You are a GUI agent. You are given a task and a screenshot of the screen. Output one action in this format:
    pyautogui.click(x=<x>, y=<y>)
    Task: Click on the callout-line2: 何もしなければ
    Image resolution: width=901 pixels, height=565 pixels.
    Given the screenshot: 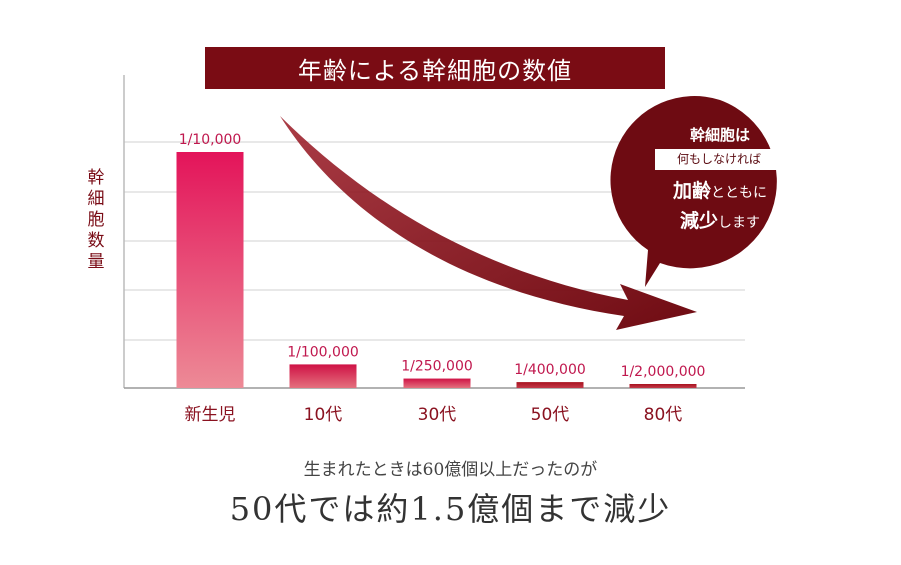 What is the action you would take?
    pyautogui.click(x=719, y=159)
    